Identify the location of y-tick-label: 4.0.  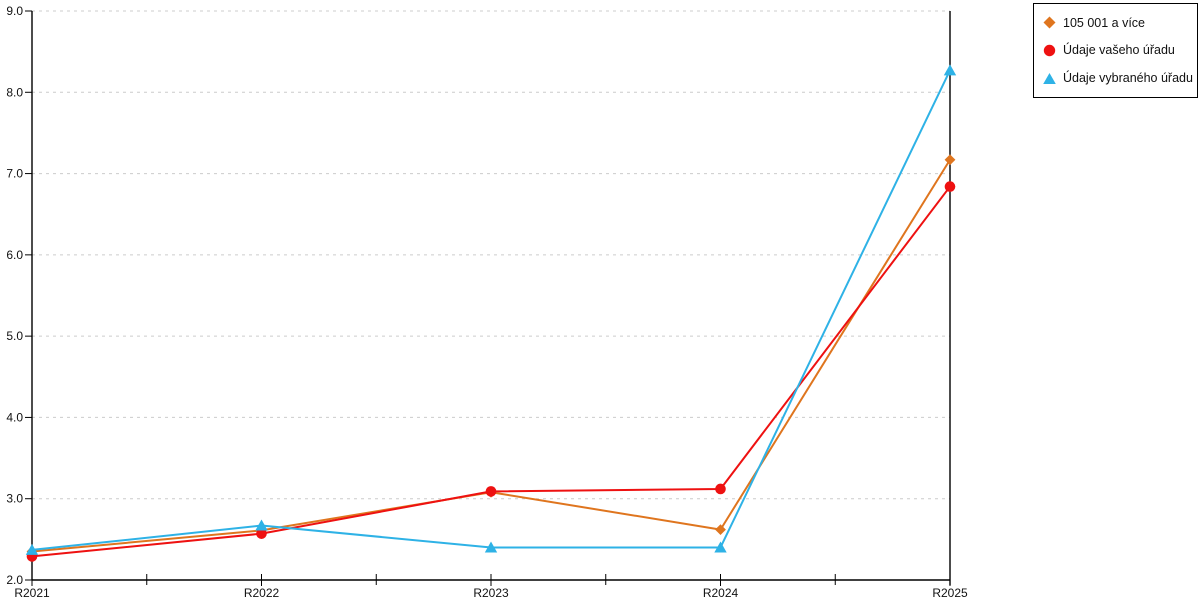
(14, 417).